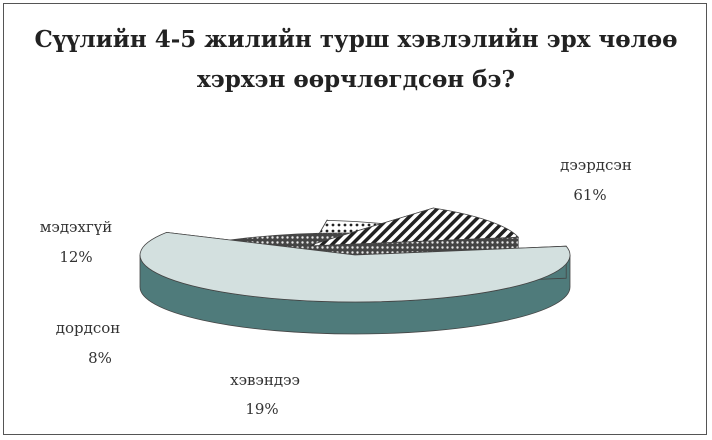 The width and height of the screenshot is (712, 440). I want to click on slice-value-medekhgui: 12%, so click(75, 257).